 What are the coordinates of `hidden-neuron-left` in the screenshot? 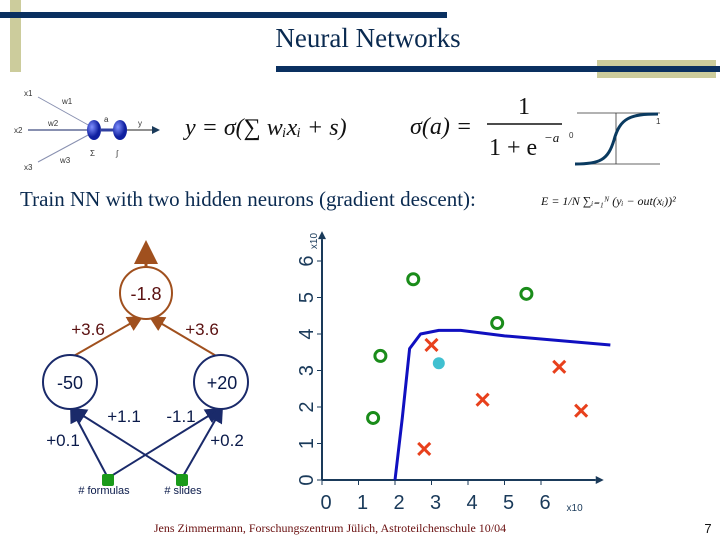 It's located at (70, 382).